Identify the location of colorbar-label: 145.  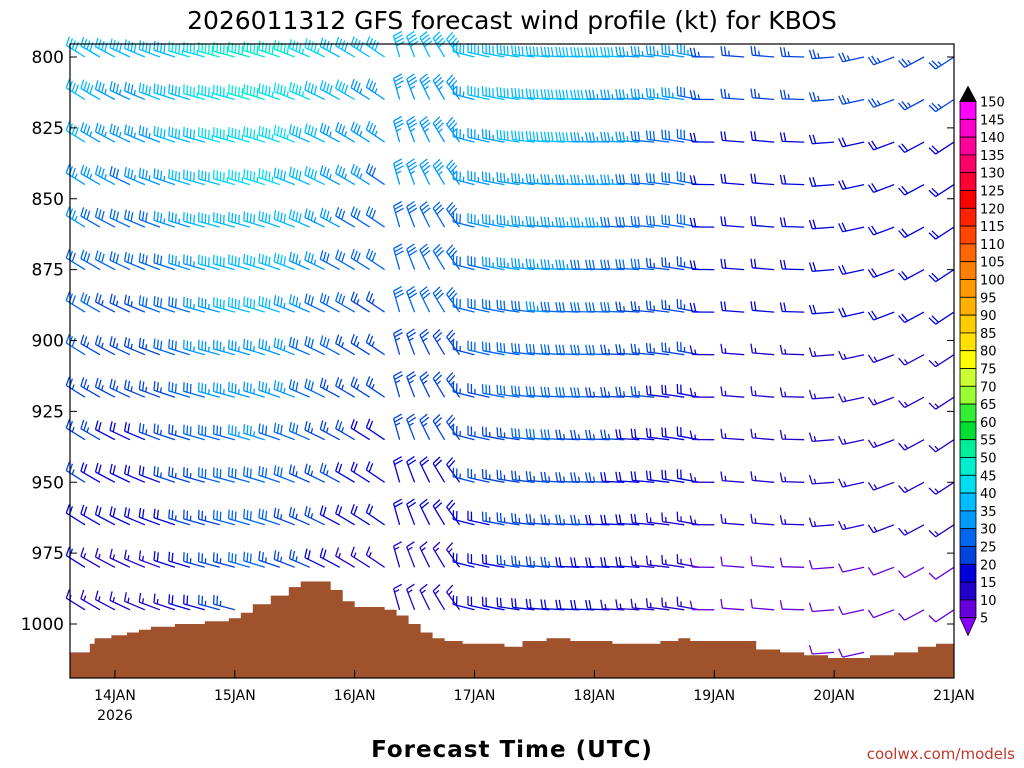
(992, 120).